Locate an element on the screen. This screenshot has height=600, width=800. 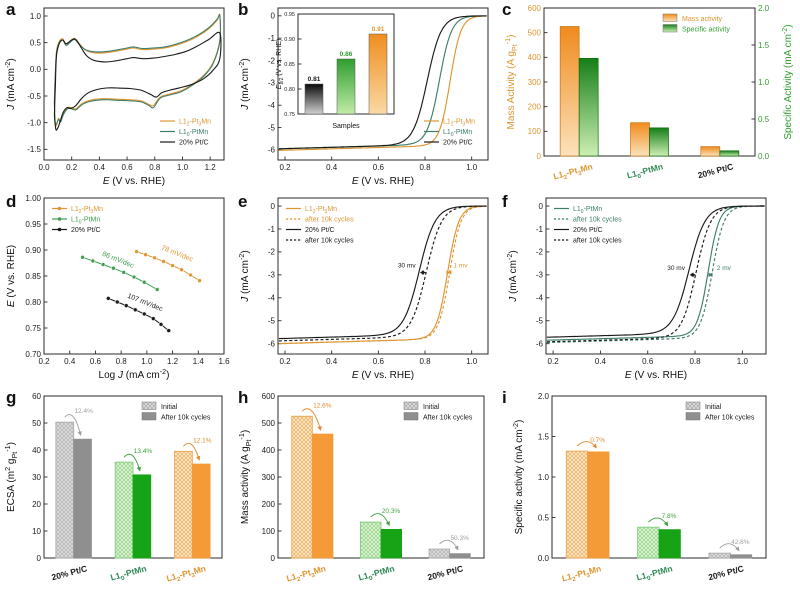
svg-text: 20.3% is located at coordinates (391, 511).